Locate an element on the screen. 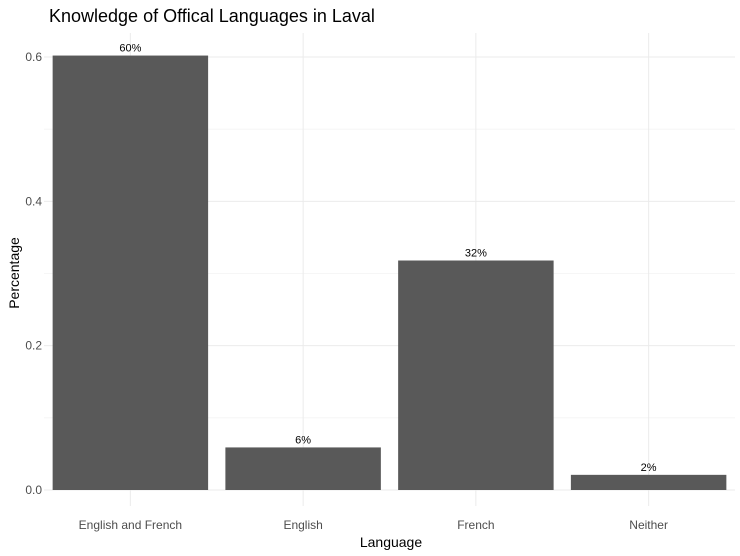 The image size is (740, 556). bar-value-label: 32% is located at coordinates (476, 254).